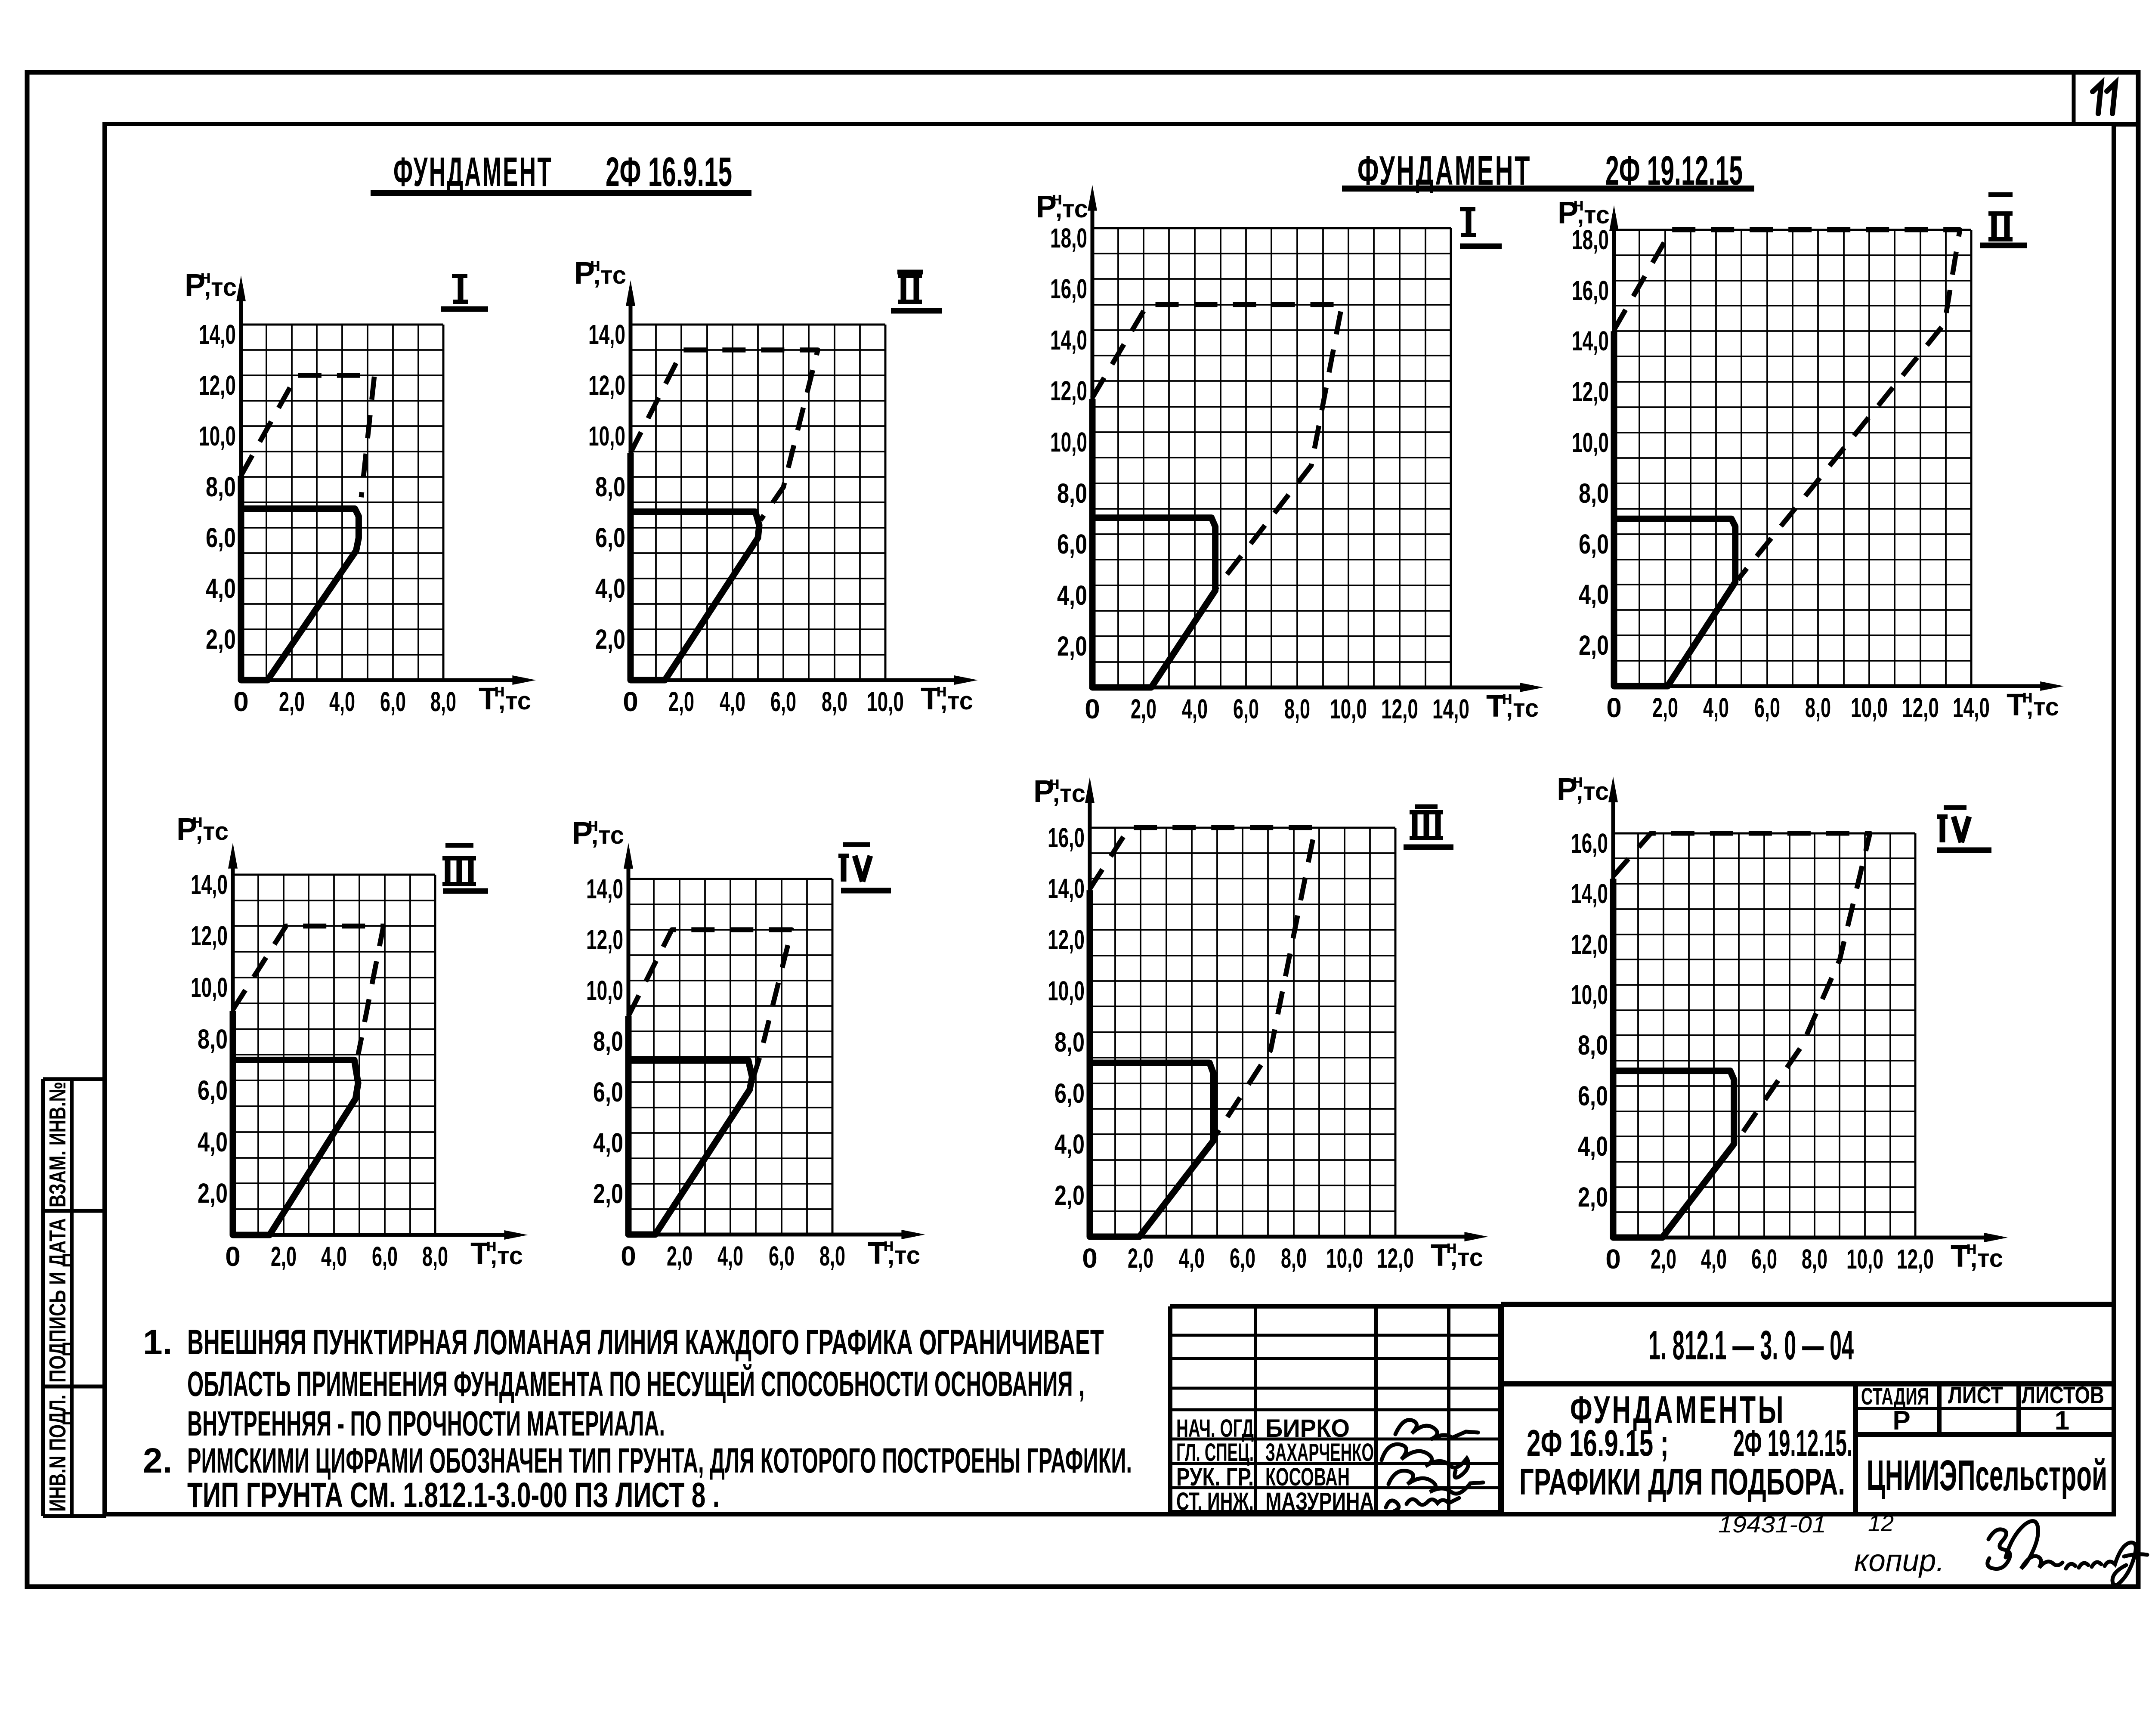  I want to click on svg-text: ЗАХАРЧЕНКО, so click(1319, 1453).